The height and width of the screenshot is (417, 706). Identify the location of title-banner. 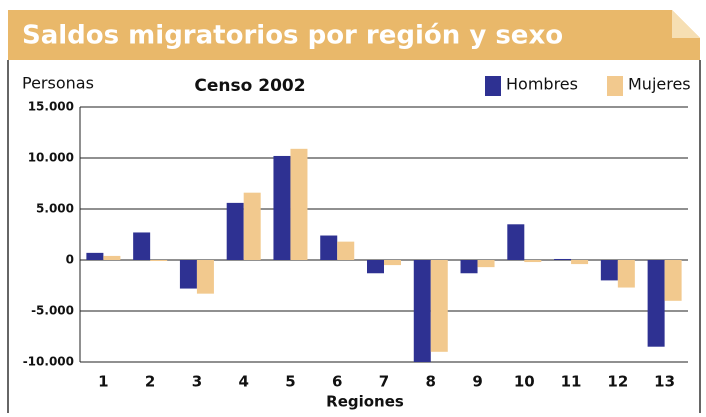
(354, 35).